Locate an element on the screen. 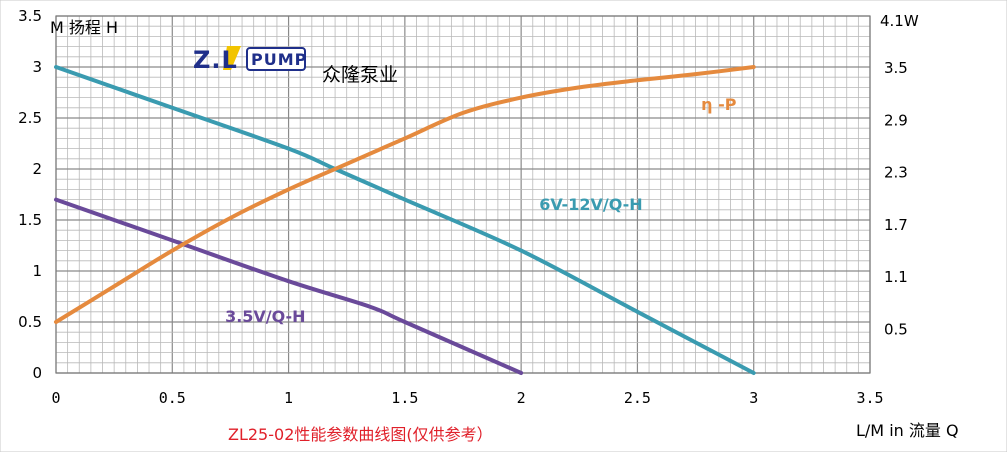 This screenshot has width=1007, height=452. logo-text-right: PUMP is located at coordinates (279, 59).